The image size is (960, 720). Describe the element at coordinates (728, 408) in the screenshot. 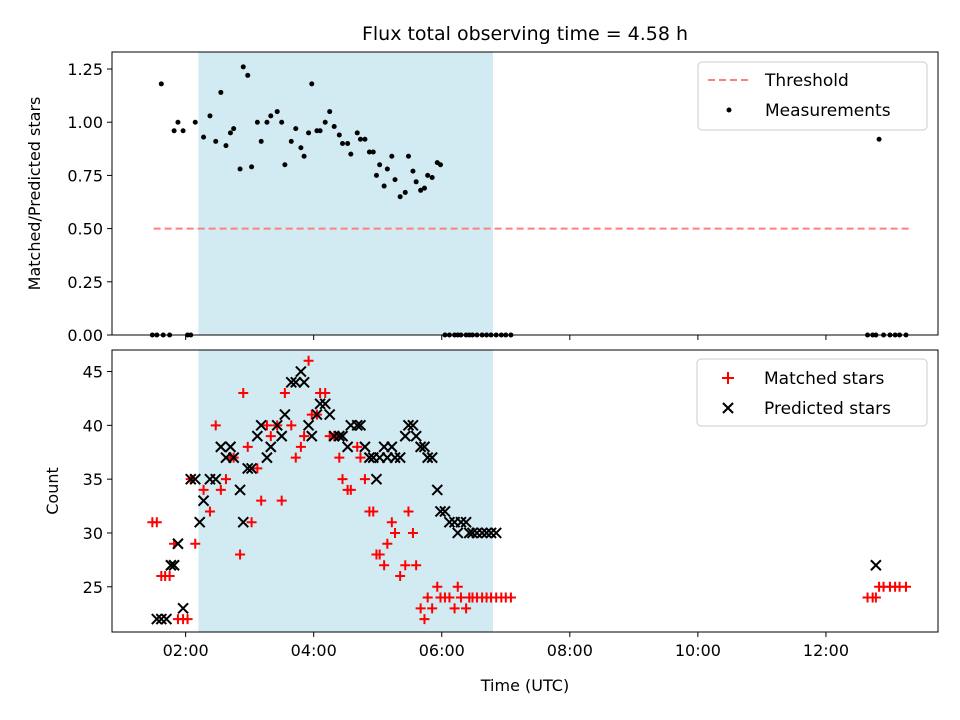

I see `legend-predicted-swatch` at that location.